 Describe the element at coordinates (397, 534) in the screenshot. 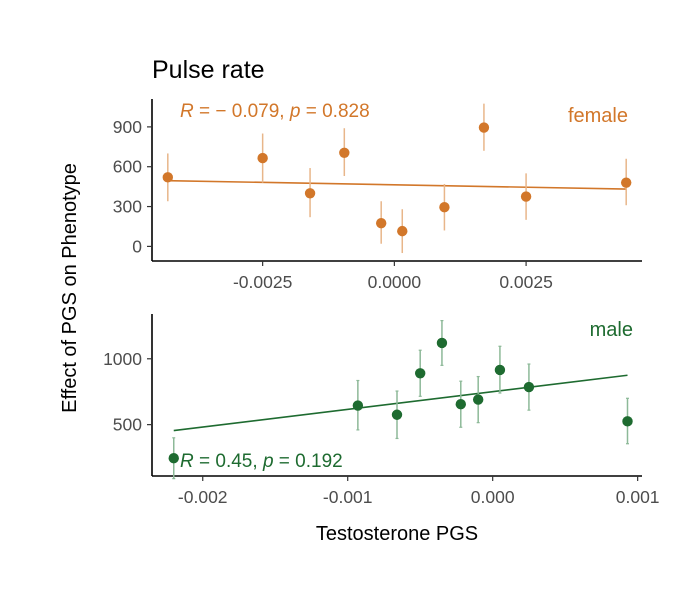

I see `x-axis-title: Testosterone PGS` at that location.